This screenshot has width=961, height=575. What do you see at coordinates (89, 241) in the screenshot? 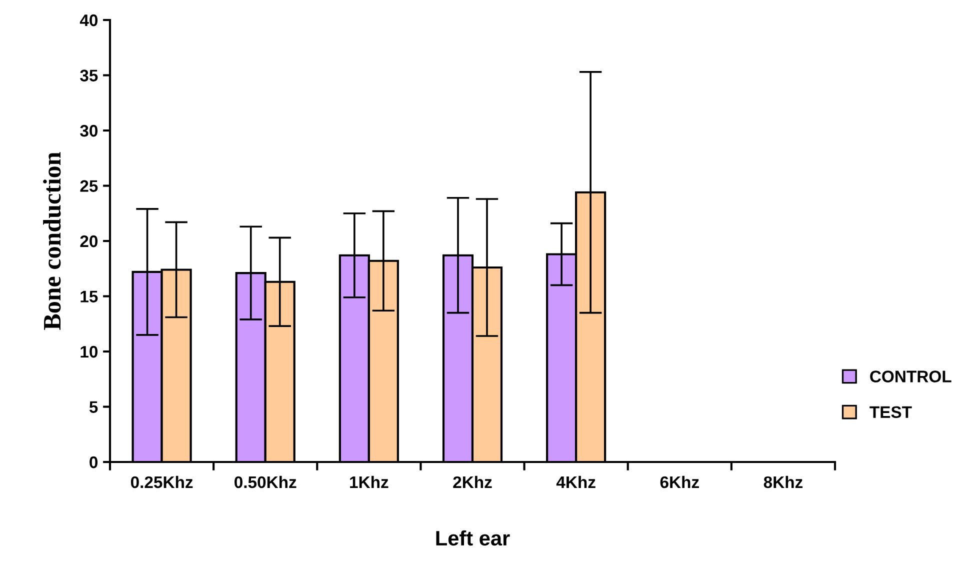
I see `y-tick-label: 20` at bounding box center [89, 241].